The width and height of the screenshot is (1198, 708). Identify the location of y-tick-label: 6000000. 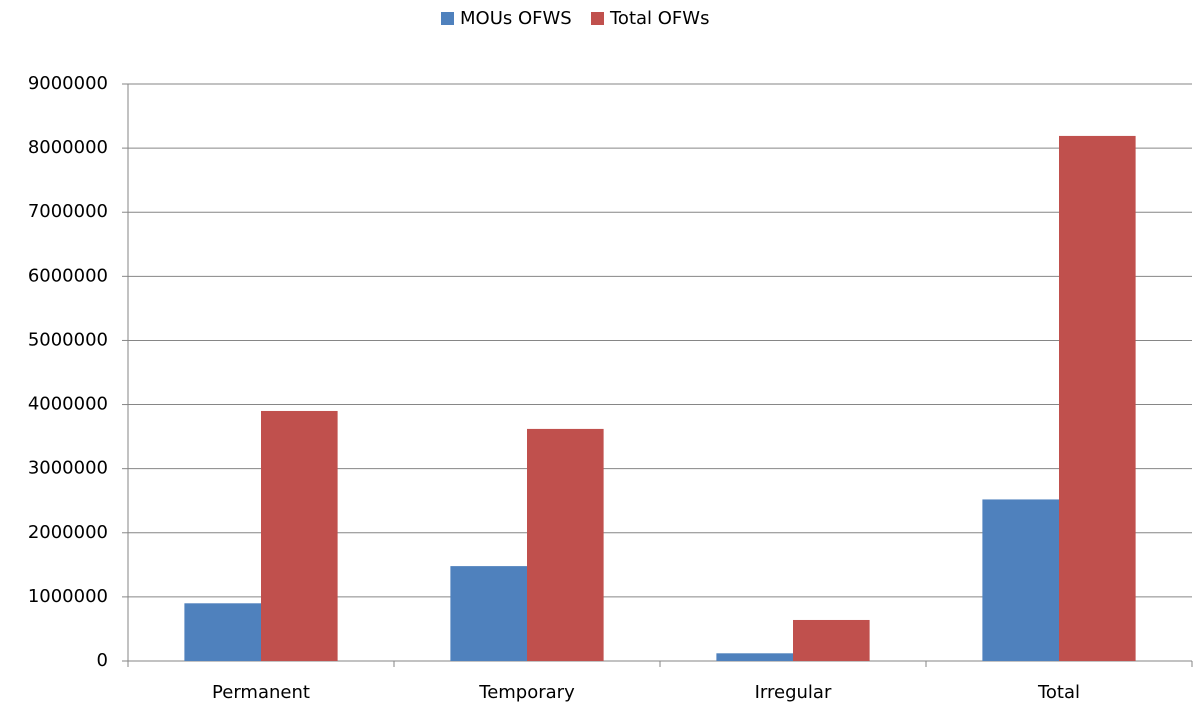
(68, 275).